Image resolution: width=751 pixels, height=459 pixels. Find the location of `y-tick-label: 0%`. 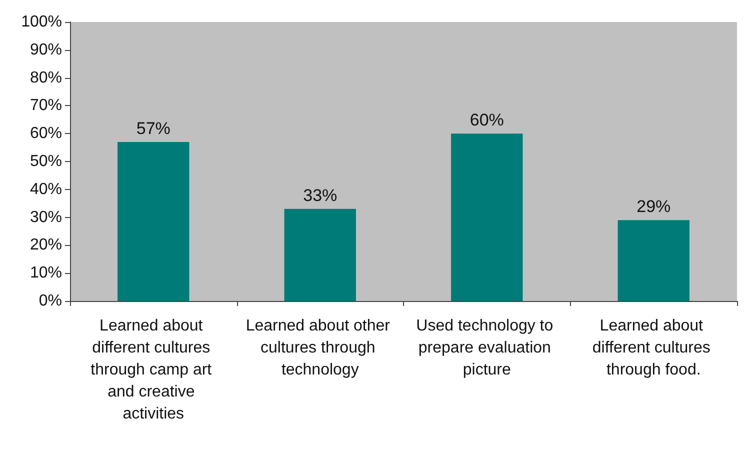

y-tick-label: 0% is located at coordinates (50, 301).